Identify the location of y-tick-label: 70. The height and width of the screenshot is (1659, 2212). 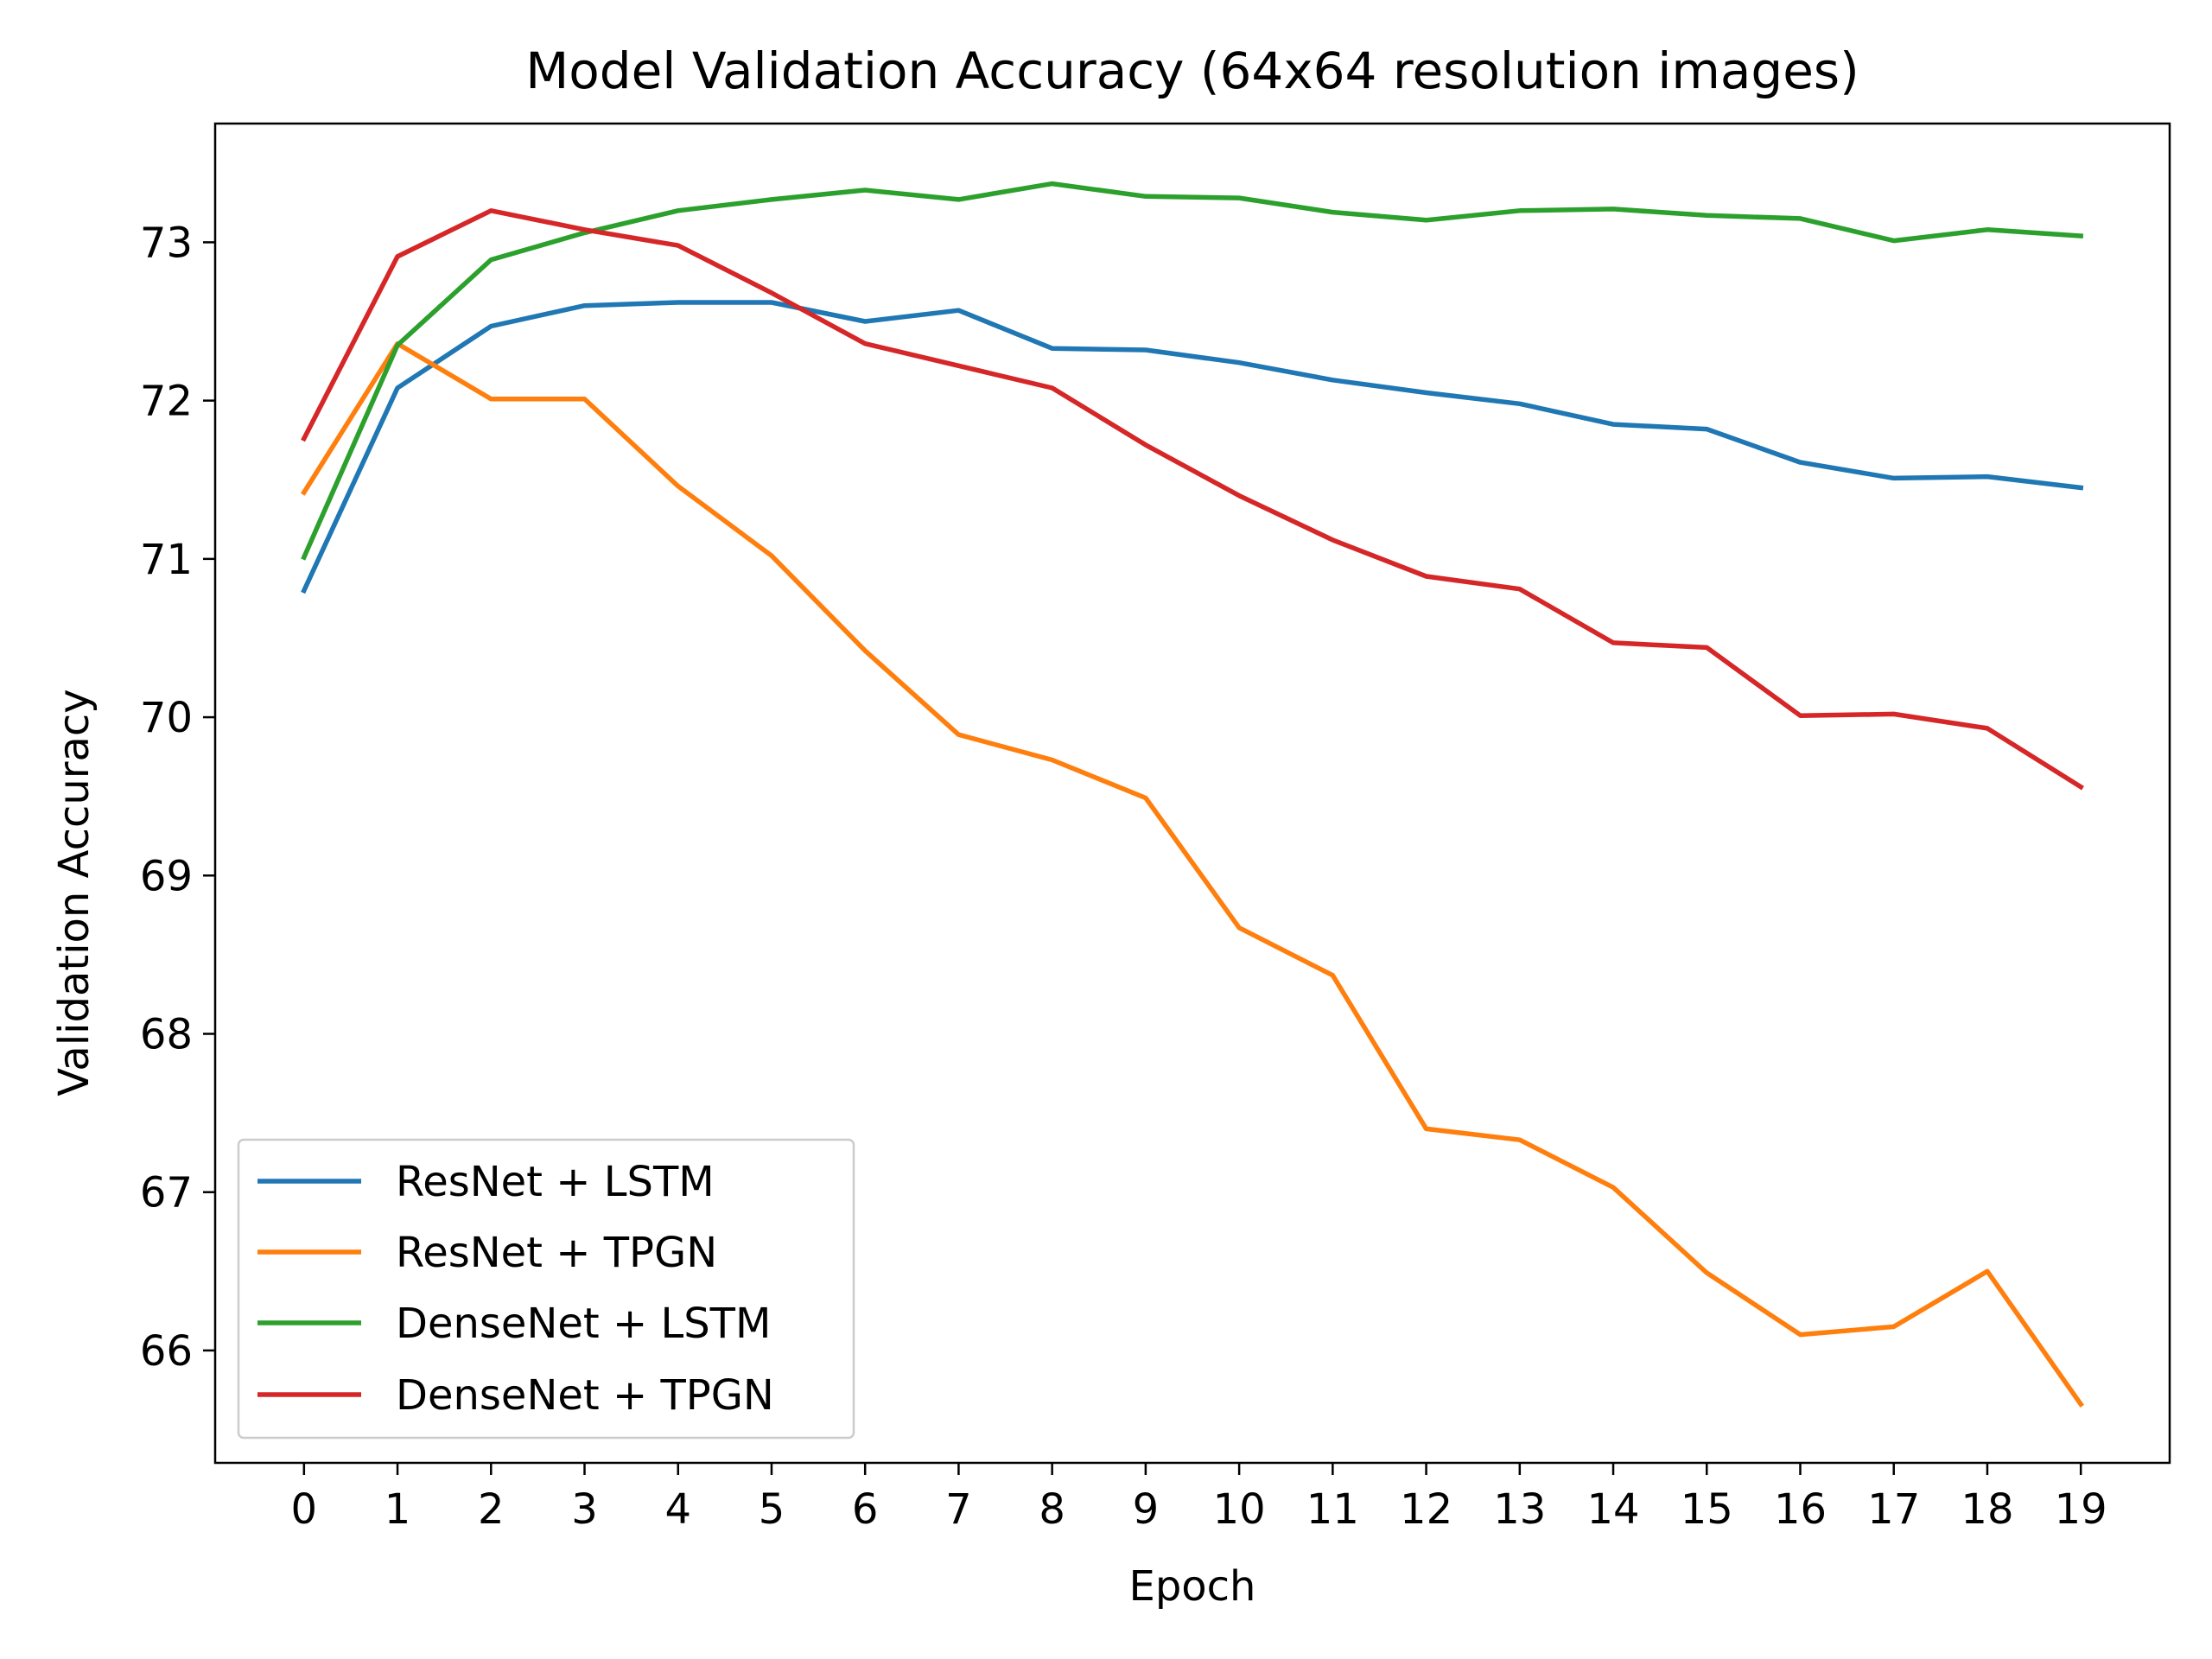
(166, 718).